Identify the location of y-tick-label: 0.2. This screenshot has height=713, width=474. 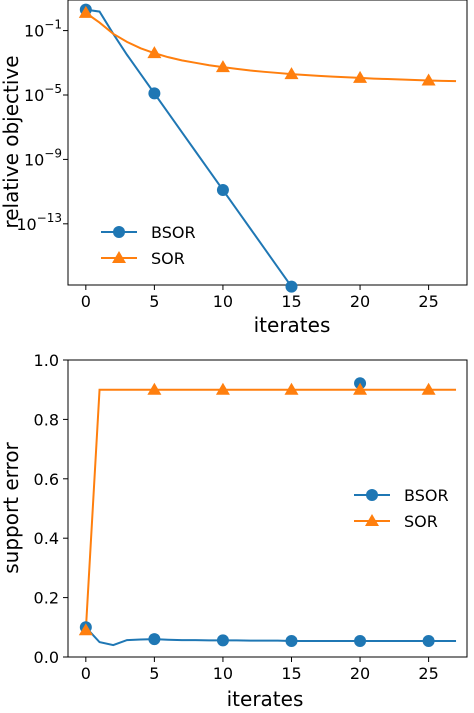
(46, 598).